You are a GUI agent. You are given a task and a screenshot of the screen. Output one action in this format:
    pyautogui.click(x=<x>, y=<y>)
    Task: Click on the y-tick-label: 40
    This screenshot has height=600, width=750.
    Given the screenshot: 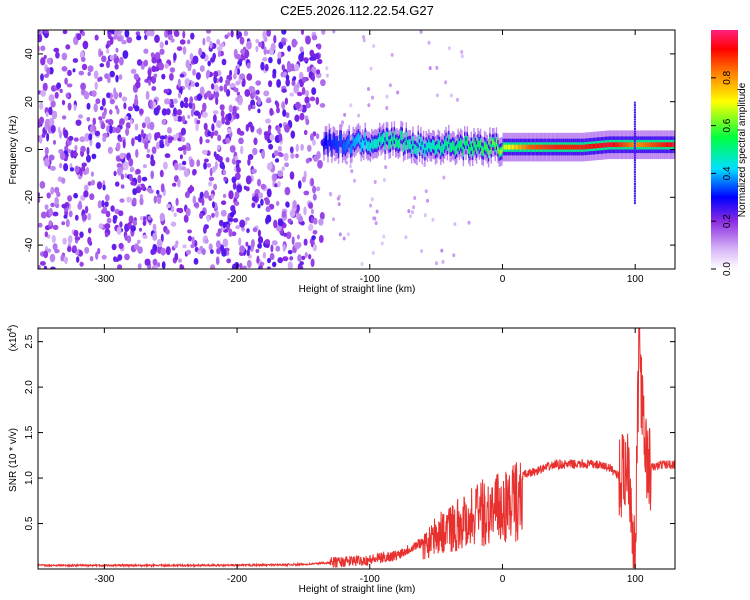 What is the action you would take?
    pyautogui.click(x=29, y=54)
    